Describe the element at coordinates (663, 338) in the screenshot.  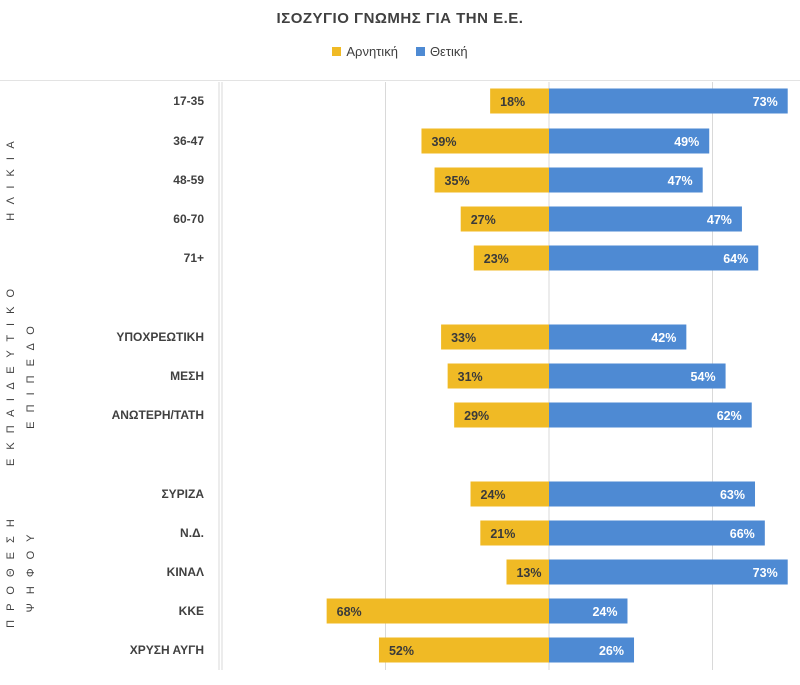
I see `data-label-positive: 42%` at that location.